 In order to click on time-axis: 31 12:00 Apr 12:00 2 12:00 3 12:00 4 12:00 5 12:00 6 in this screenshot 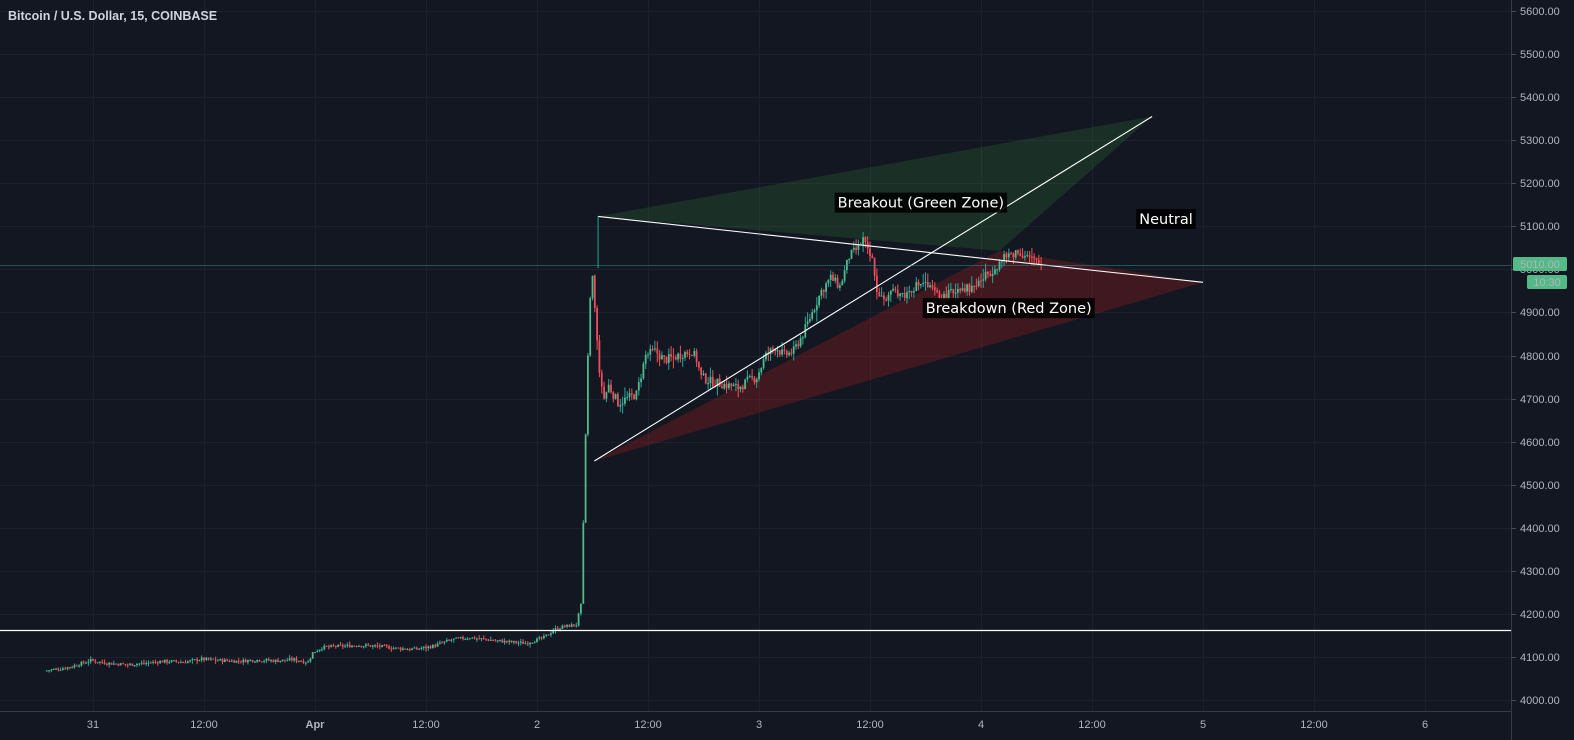, I will do `click(757, 725)`.